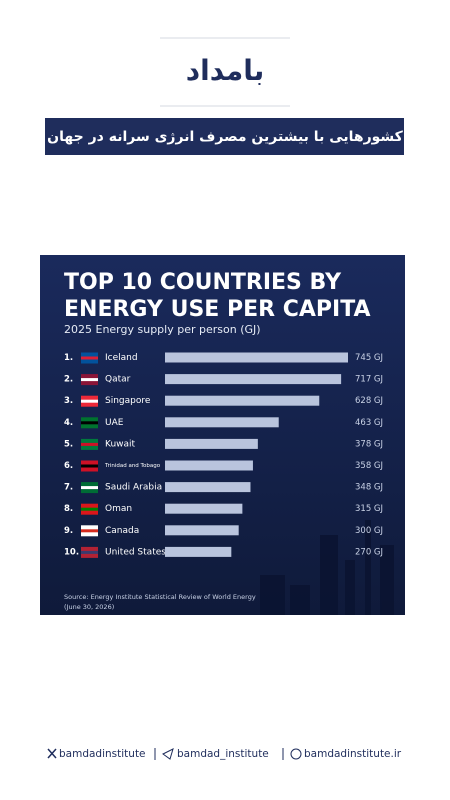  I want to click on logo: بامداد, so click(225, 70).